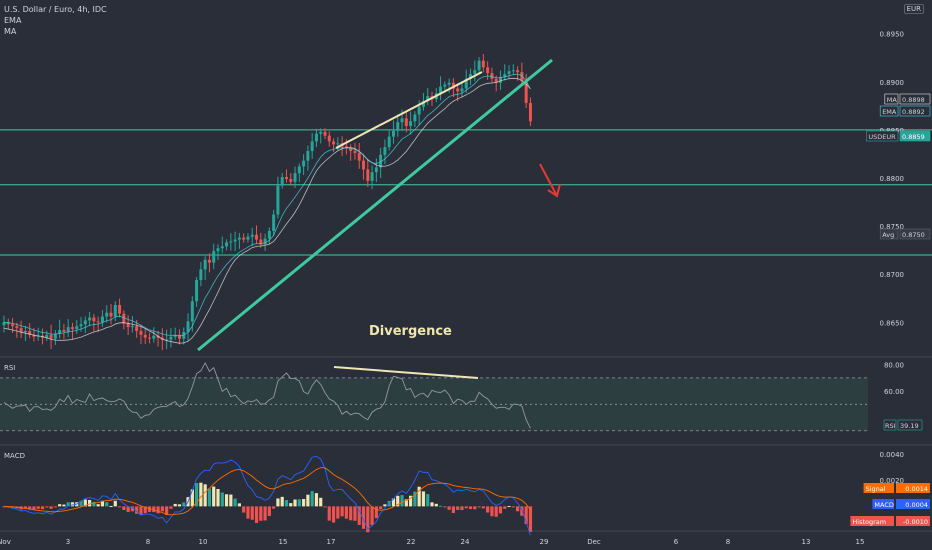  I want to click on macd-name-box, so click(883, 504).